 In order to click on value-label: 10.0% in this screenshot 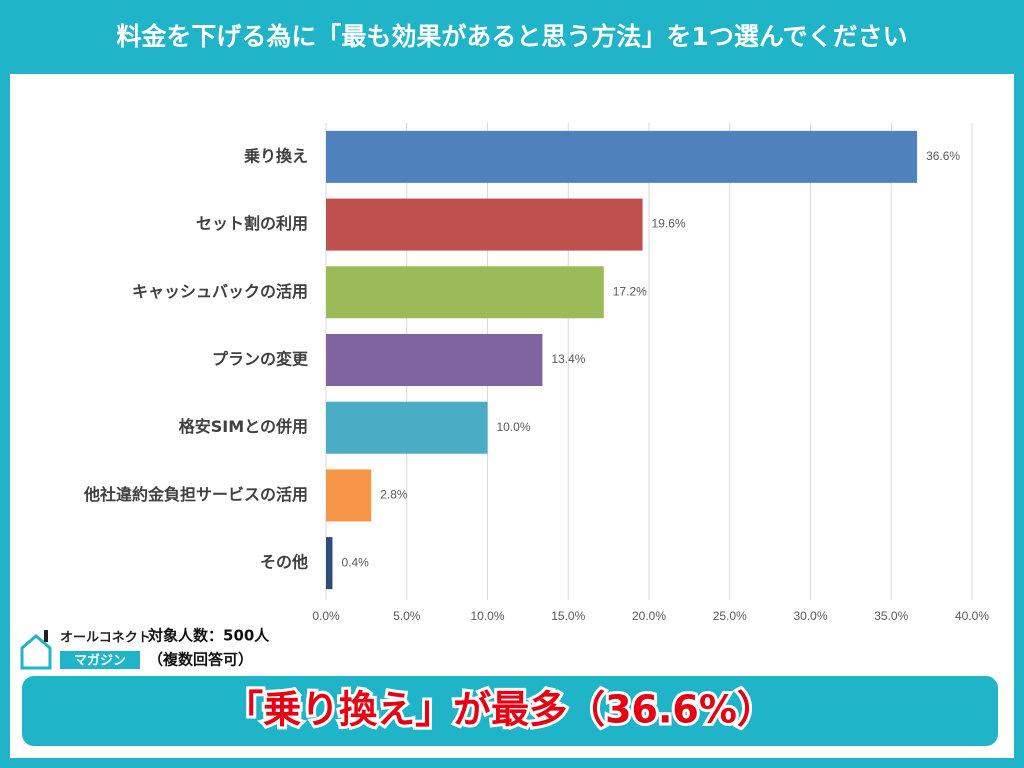, I will do `click(514, 427)`.